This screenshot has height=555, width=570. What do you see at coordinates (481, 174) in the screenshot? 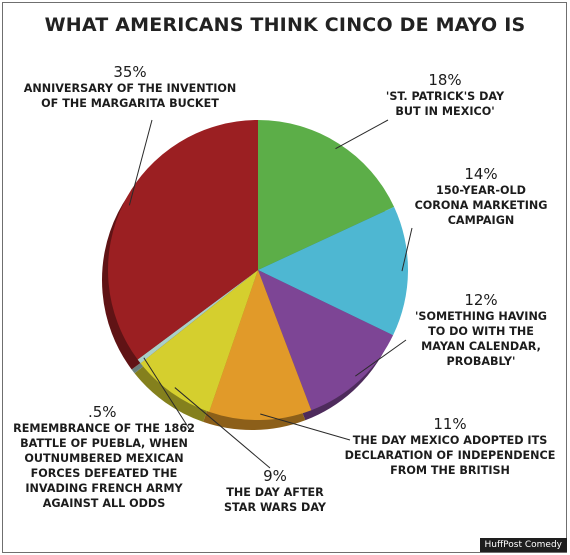
I see `label-corona-pct: 14%` at bounding box center [481, 174].